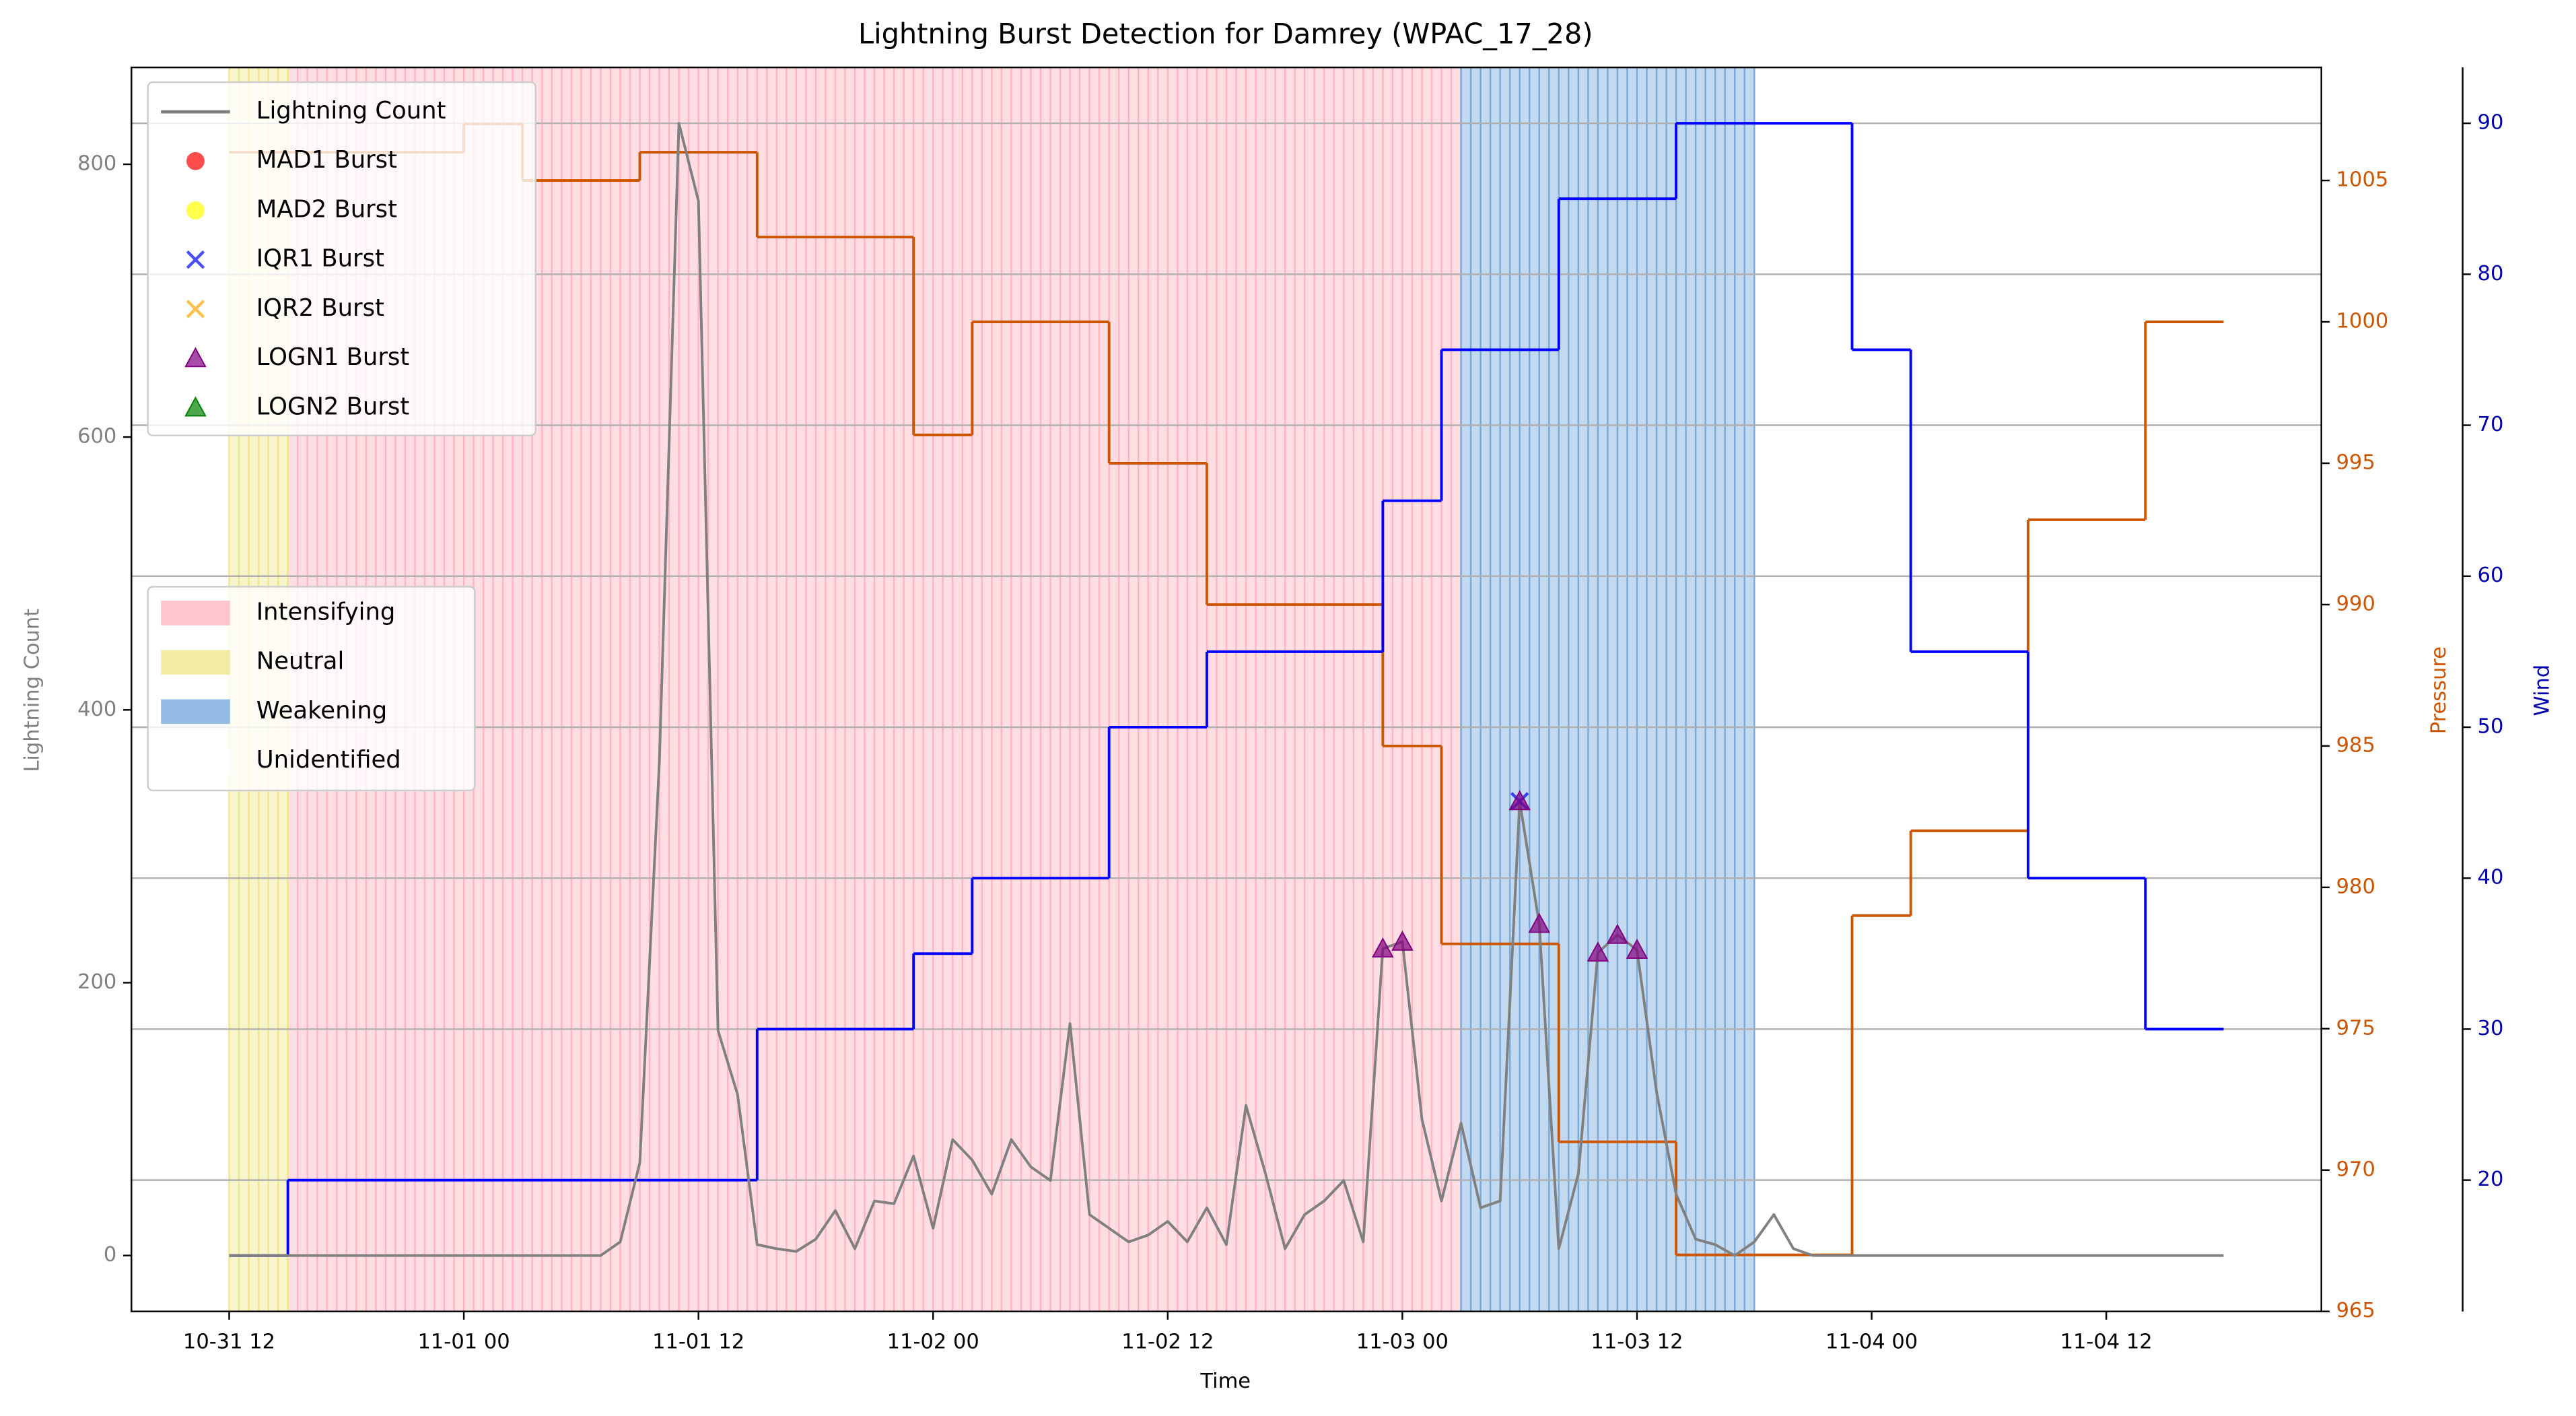  I want to click on y3-tick-label: 40, so click(2491, 877).